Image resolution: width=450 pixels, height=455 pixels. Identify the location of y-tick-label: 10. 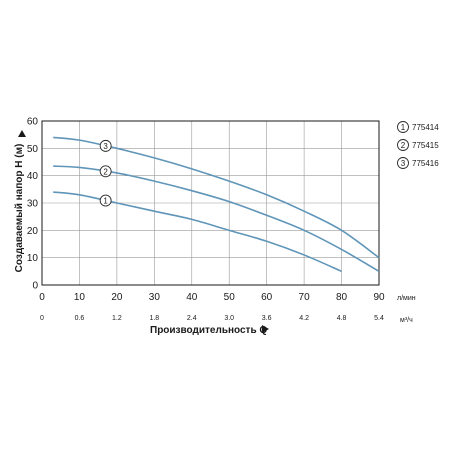
(33, 258).